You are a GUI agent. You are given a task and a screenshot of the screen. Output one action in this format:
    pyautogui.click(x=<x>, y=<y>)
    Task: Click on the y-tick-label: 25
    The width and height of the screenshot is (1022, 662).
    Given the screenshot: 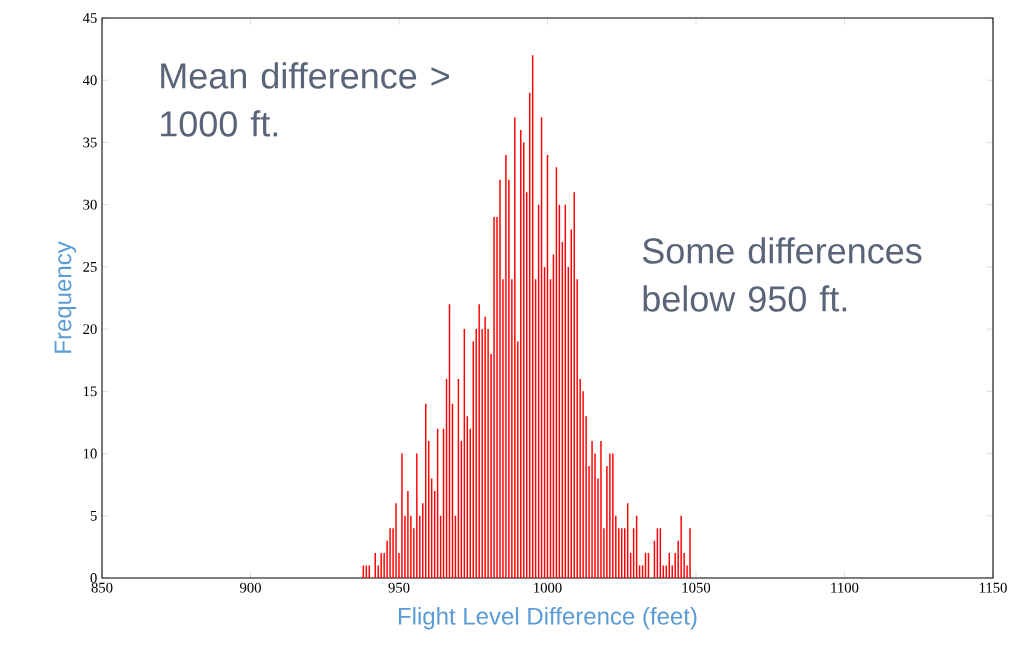 What is the action you would take?
    pyautogui.click(x=90, y=266)
    